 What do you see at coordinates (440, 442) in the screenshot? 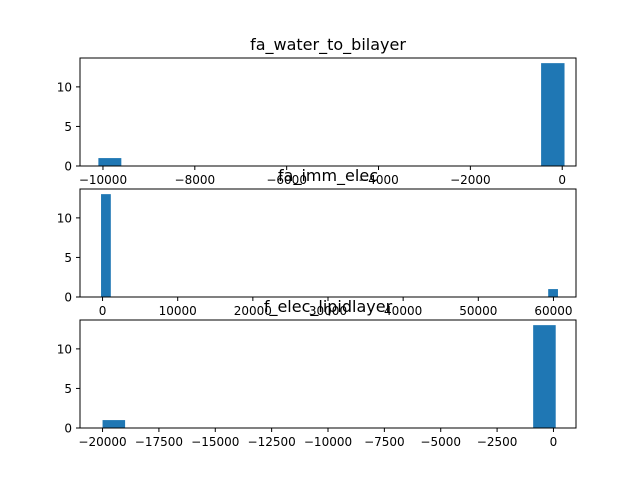
I see `x-tick-label: −5000` at bounding box center [440, 442].